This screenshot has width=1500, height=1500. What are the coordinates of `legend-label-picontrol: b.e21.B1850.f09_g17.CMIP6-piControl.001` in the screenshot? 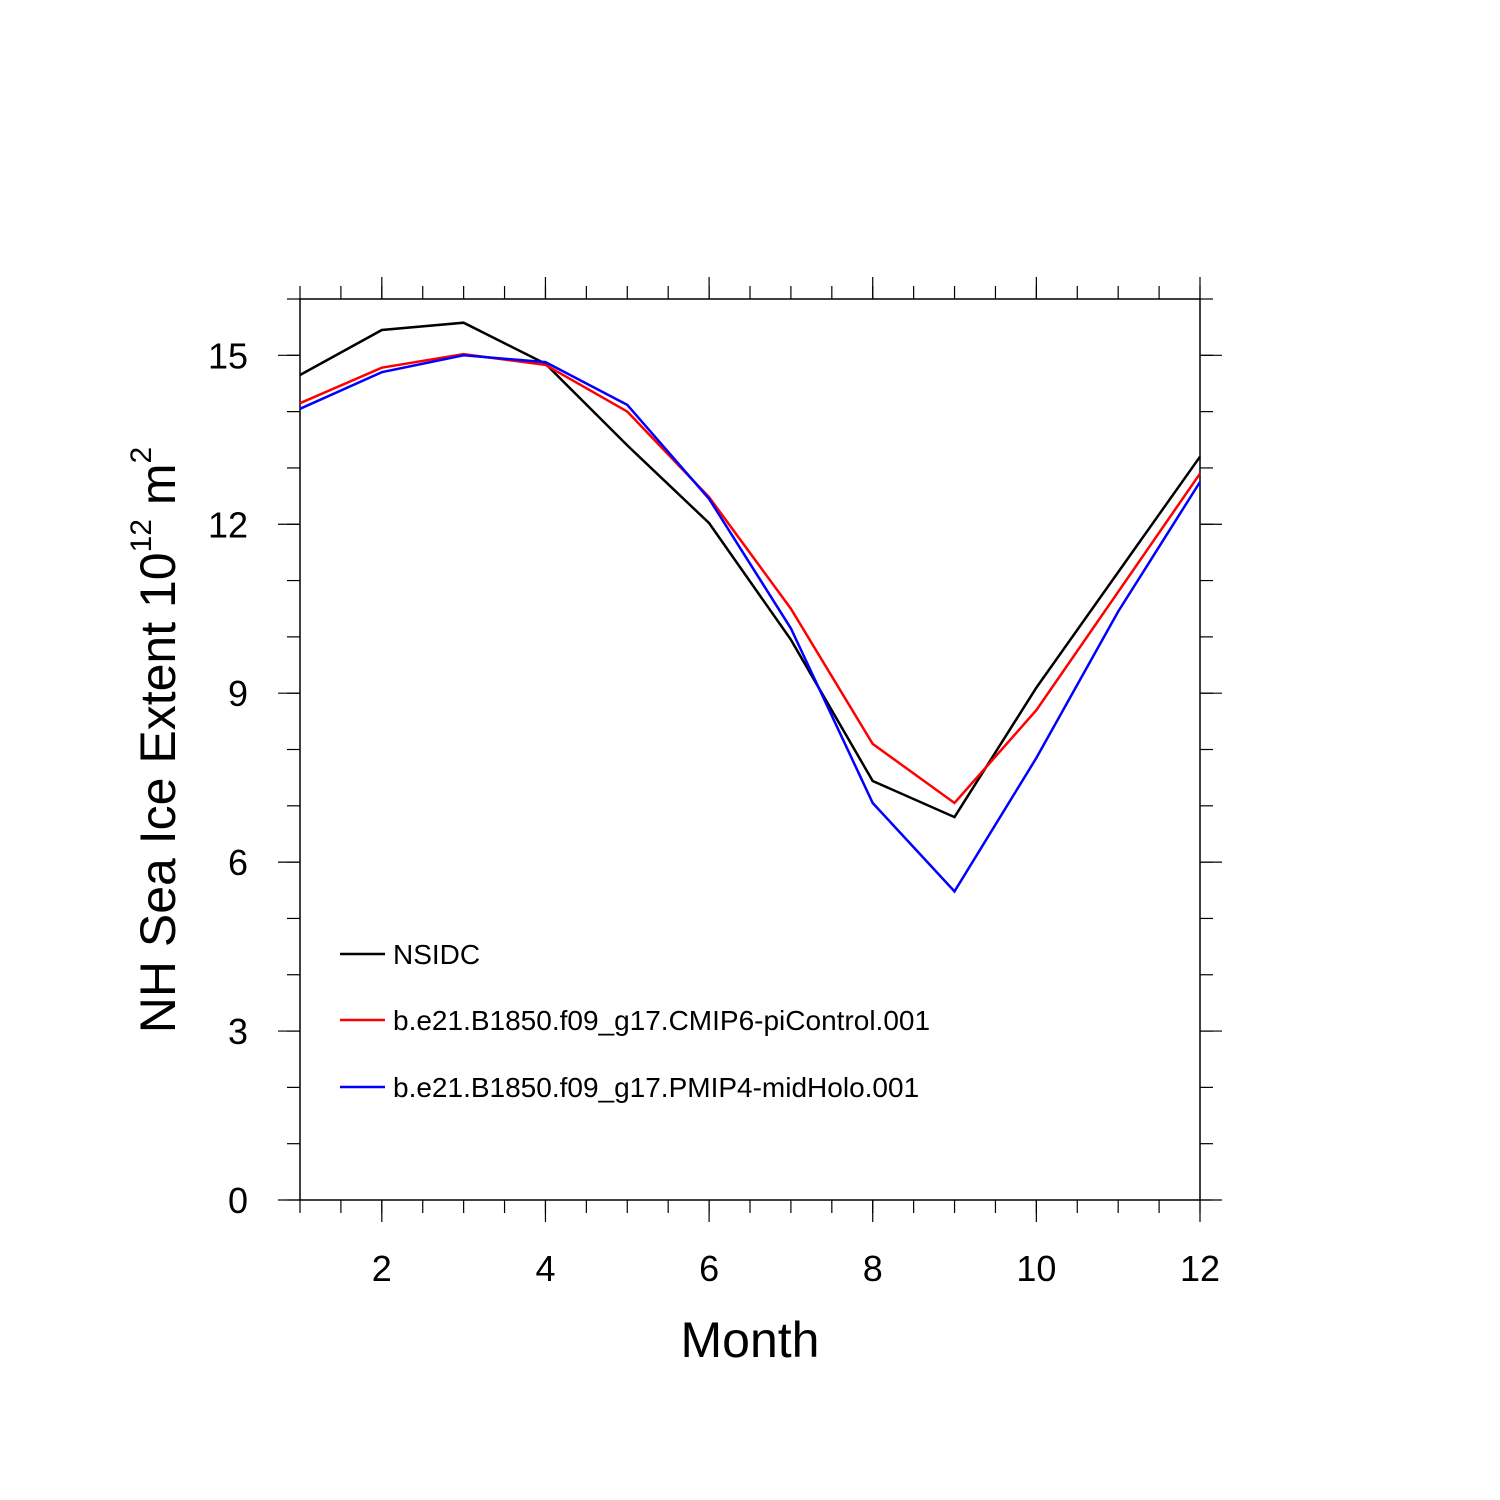 It's located at (661, 1020).